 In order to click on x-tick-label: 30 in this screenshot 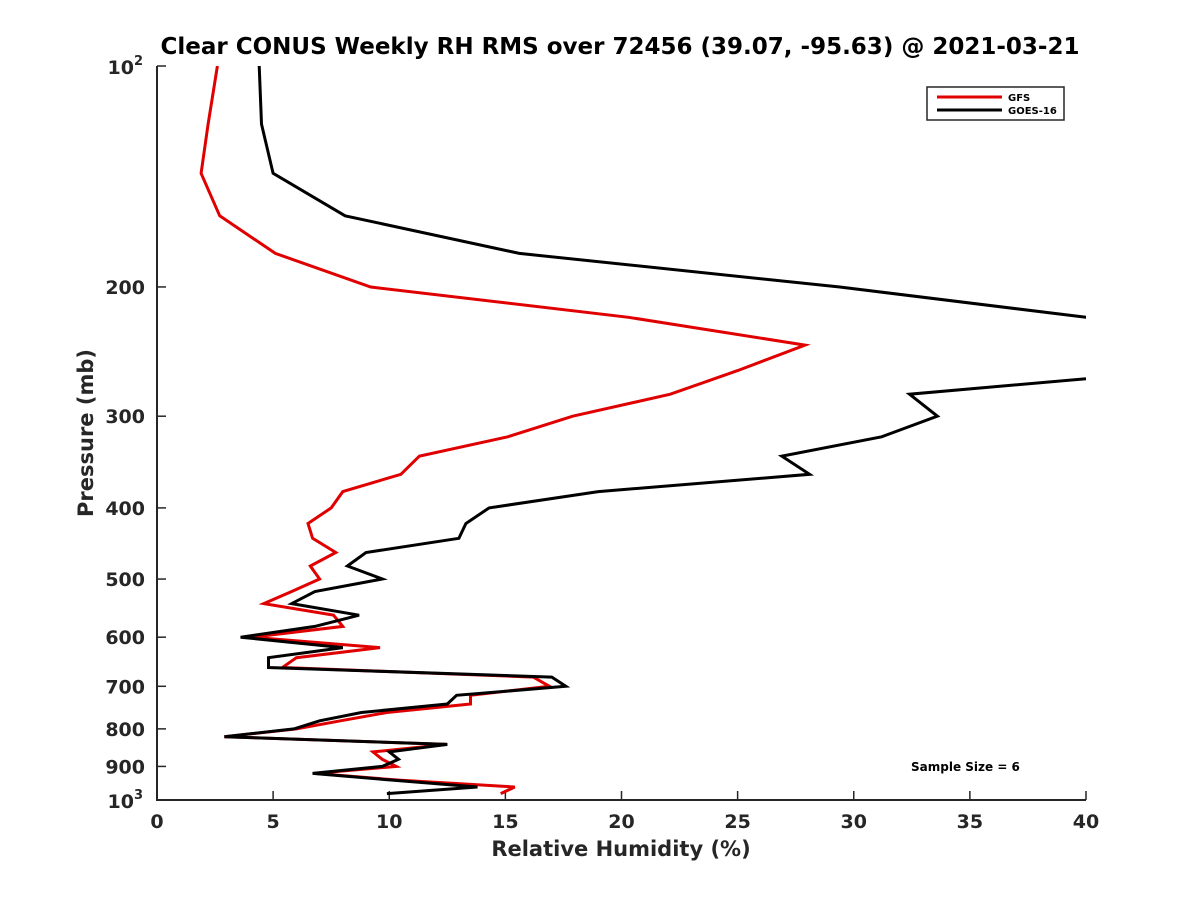, I will do `click(854, 822)`.